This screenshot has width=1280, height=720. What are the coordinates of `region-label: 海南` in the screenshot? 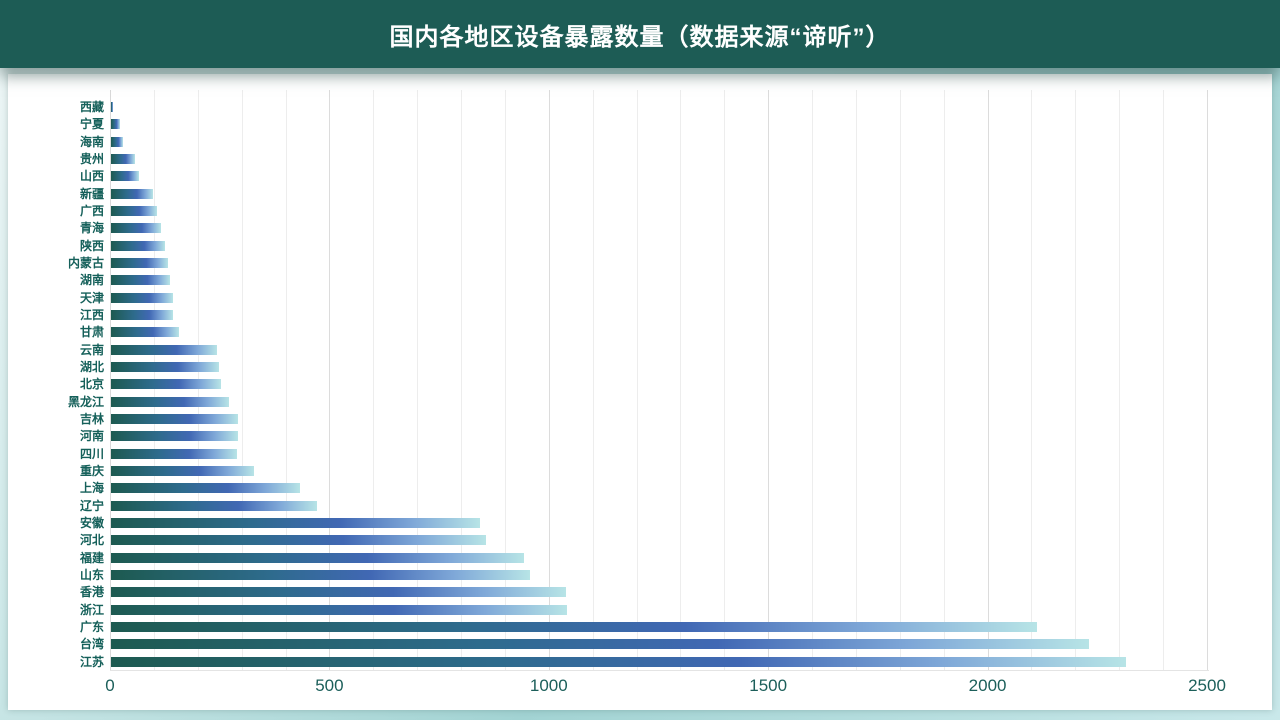 It's located at (91, 141).